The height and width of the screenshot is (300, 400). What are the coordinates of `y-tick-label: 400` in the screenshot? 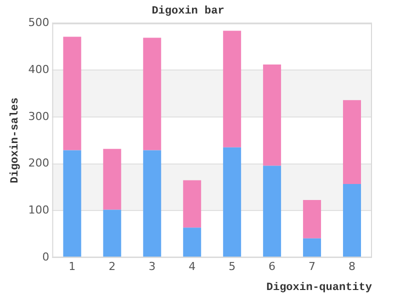 It's located at (39, 69).